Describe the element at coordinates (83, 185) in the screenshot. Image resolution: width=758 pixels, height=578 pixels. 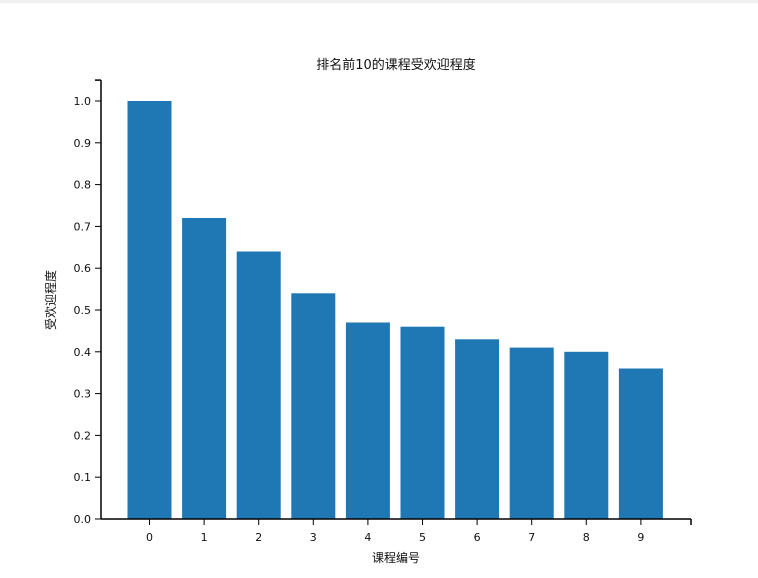
I see `y-tick-label: 0.8` at that location.